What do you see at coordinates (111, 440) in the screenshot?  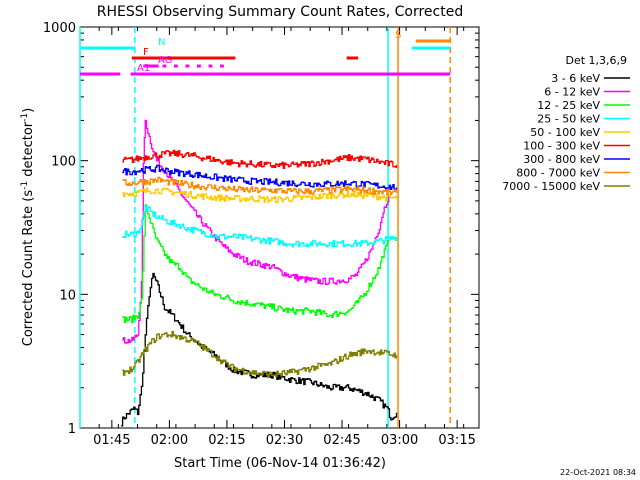 I see `x-tick-label: 01:45` at bounding box center [111, 440].